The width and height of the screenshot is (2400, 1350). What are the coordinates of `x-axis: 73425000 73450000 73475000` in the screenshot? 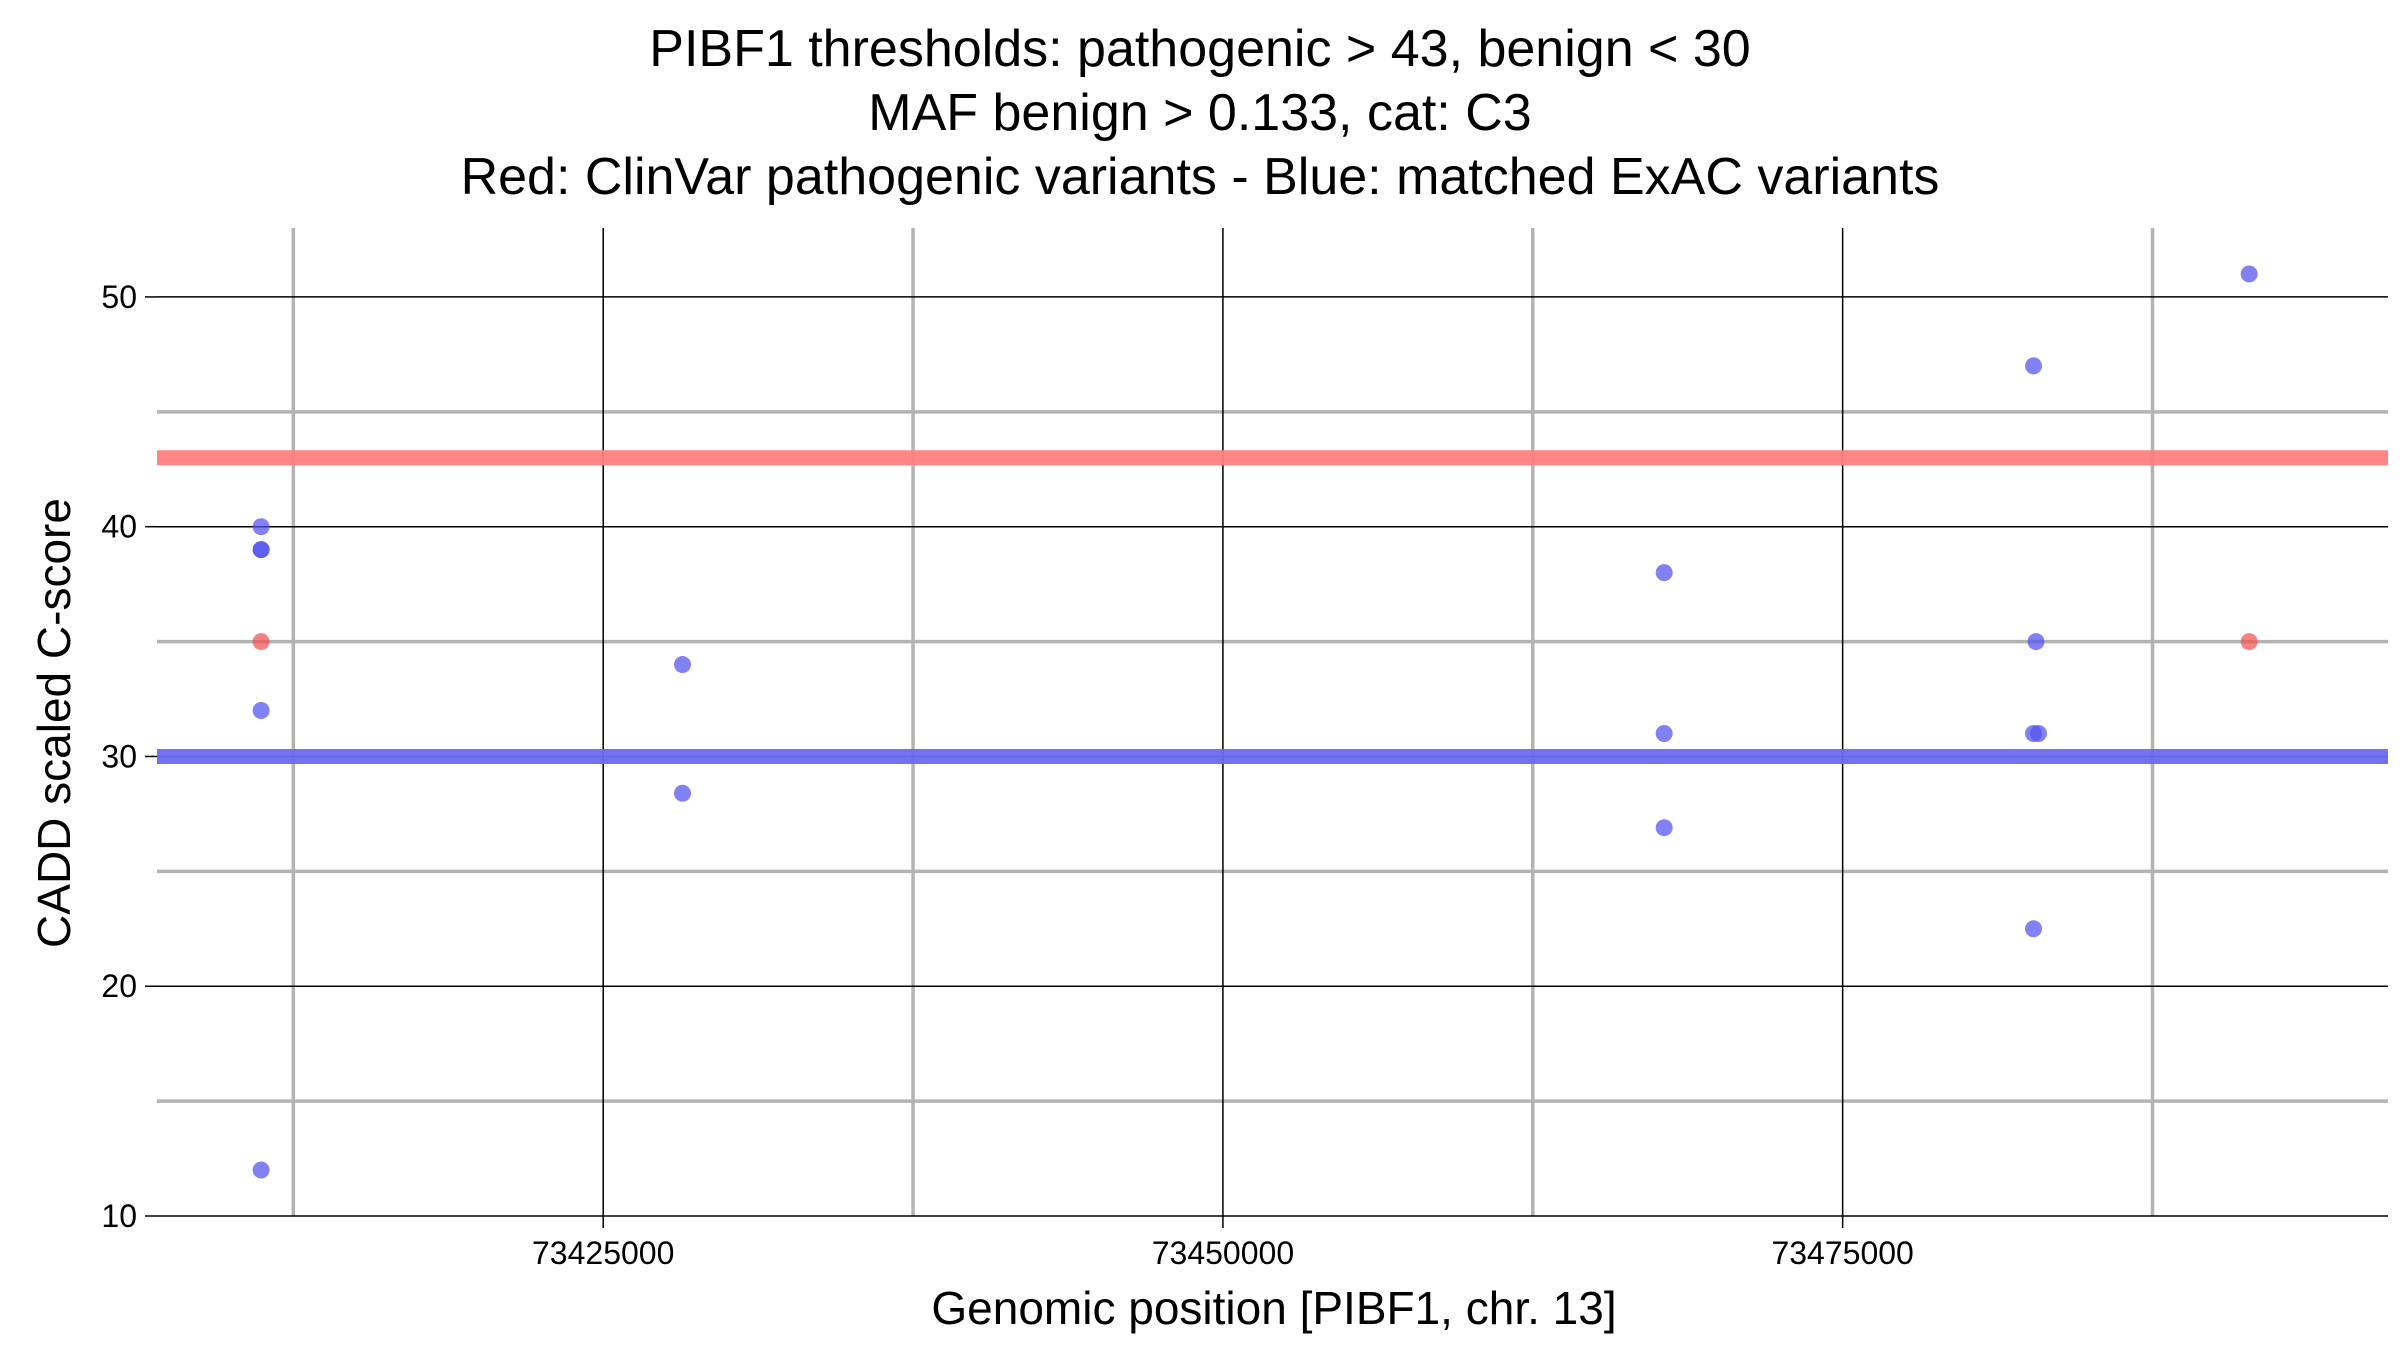 It's located at (1223, 1243).